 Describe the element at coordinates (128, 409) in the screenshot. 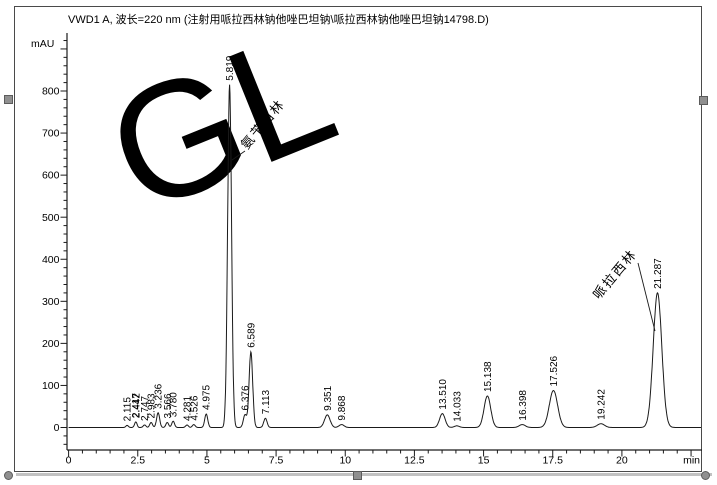

I see `svg-text: 2.115` at that location.